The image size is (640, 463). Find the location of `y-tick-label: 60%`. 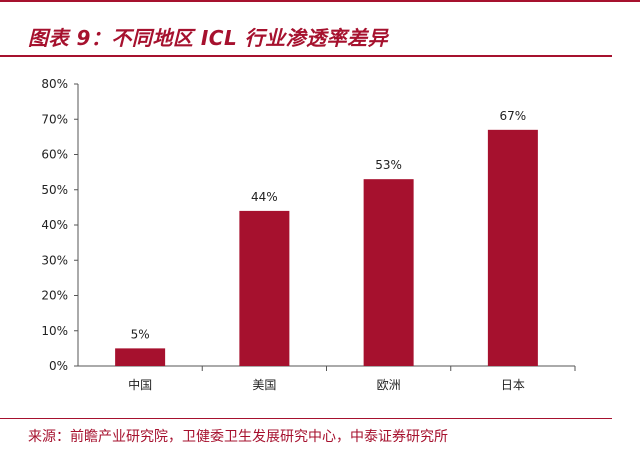

y-tick-label: 60% is located at coordinates (54, 155).